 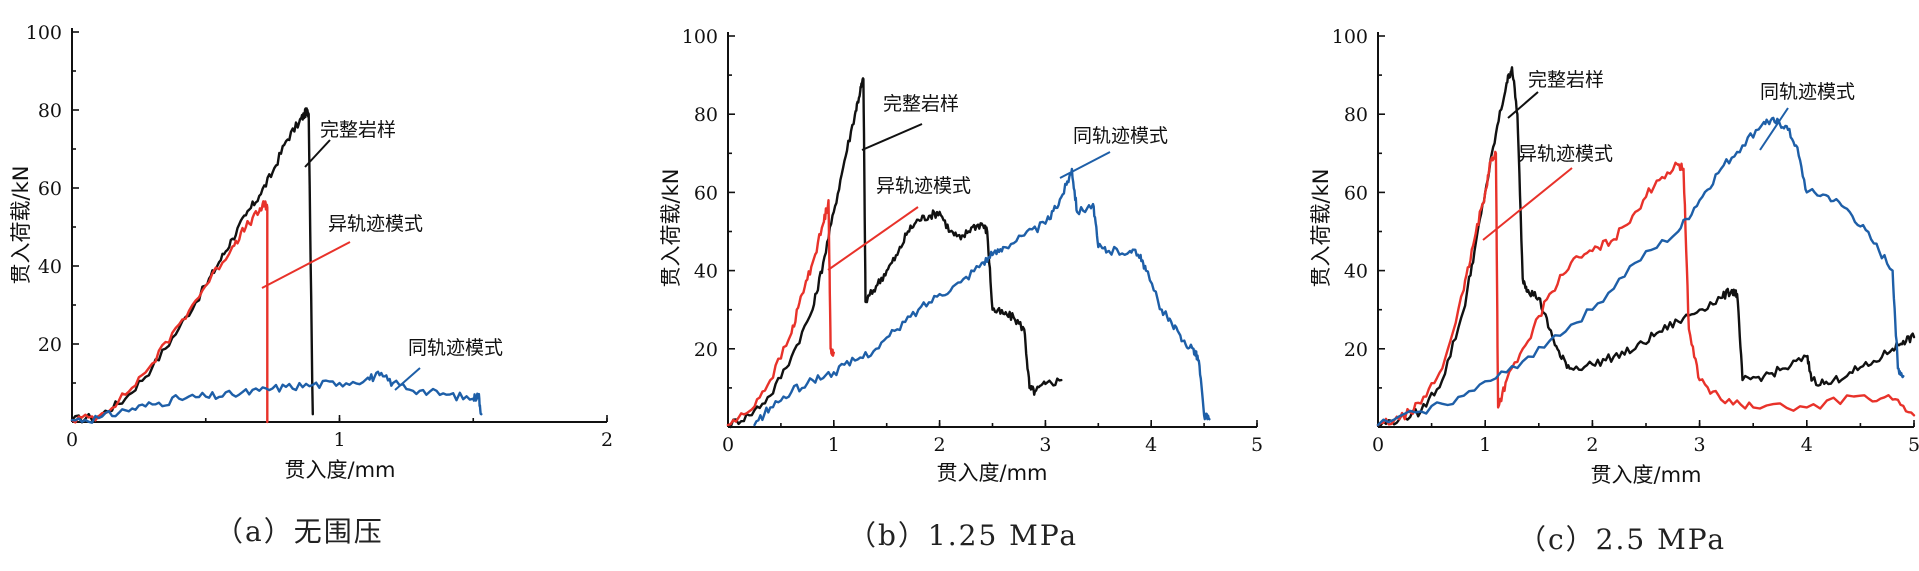 What do you see at coordinates (358, 130) in the screenshot?
I see `annotation-intact-a: 完整岩样` at bounding box center [358, 130].